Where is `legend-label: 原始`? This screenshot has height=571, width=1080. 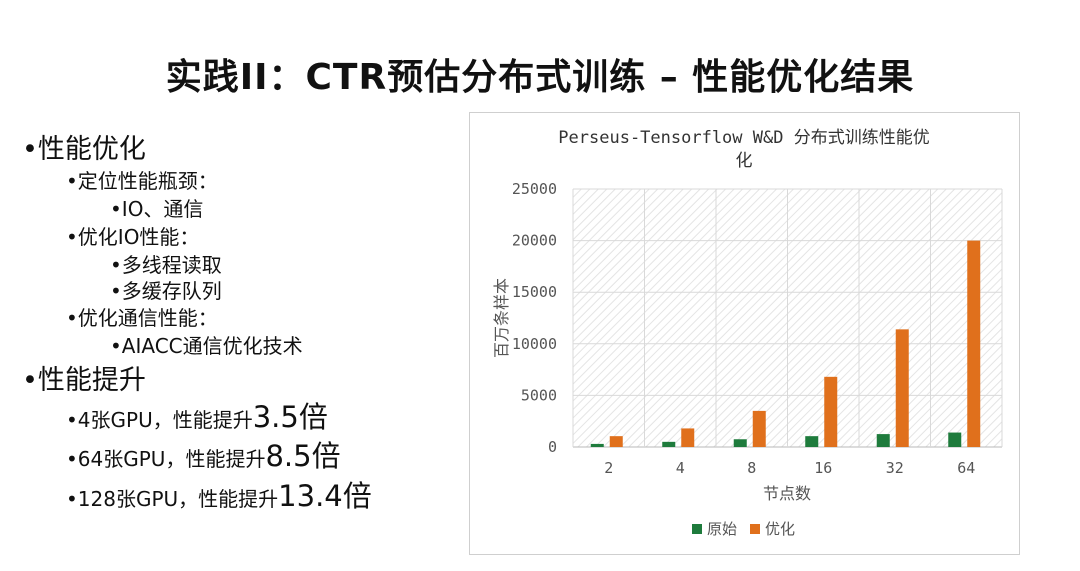
legend-label: 原始 is located at coordinates (722, 529).